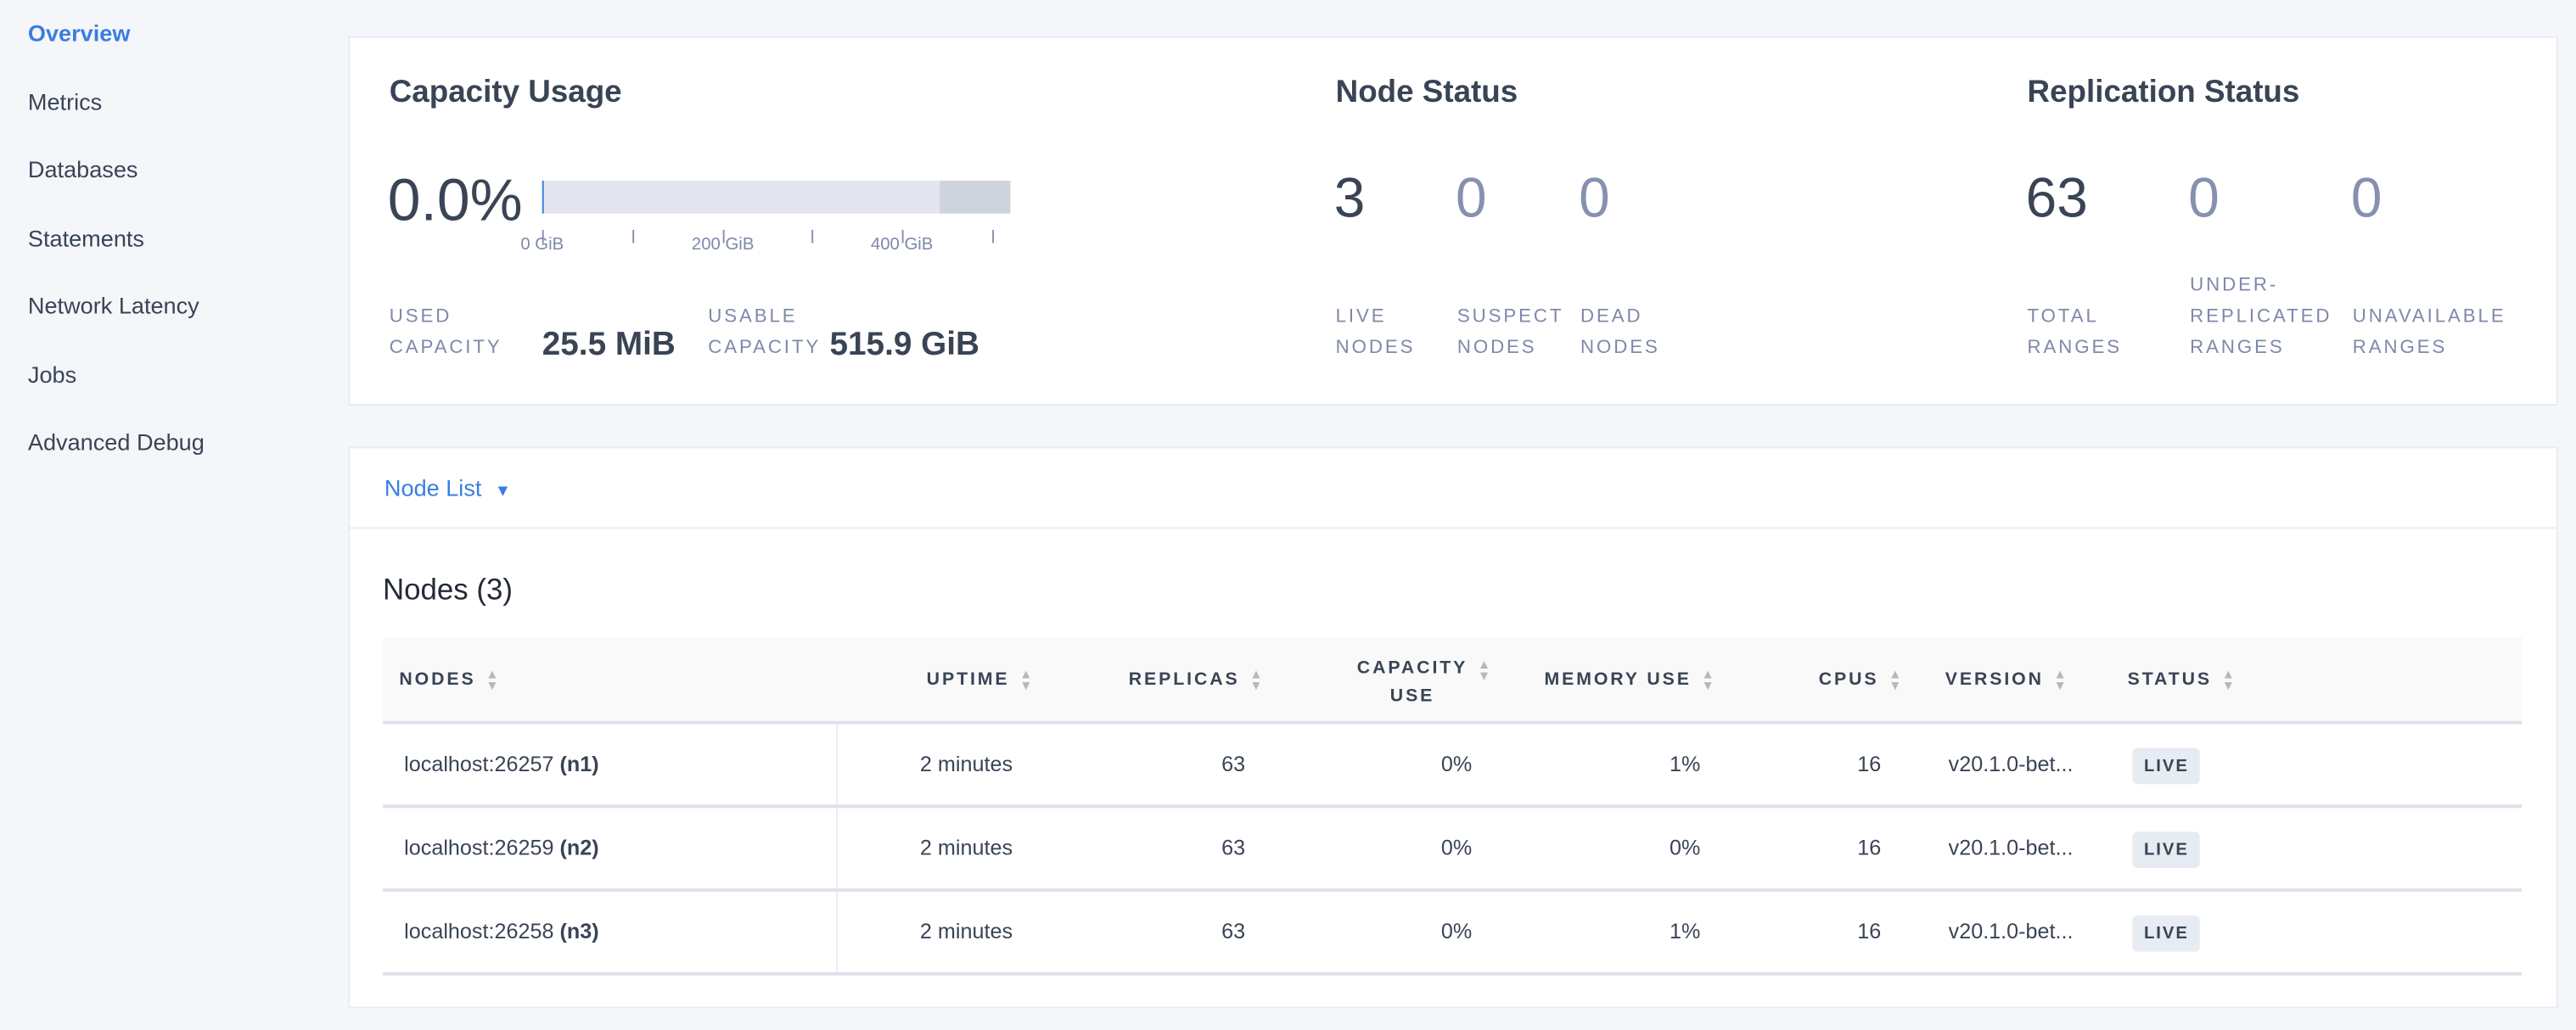  Describe the element at coordinates (116, 442) in the screenshot. I see `sidebar-item-advanced-debug: Advanced Debug` at that location.